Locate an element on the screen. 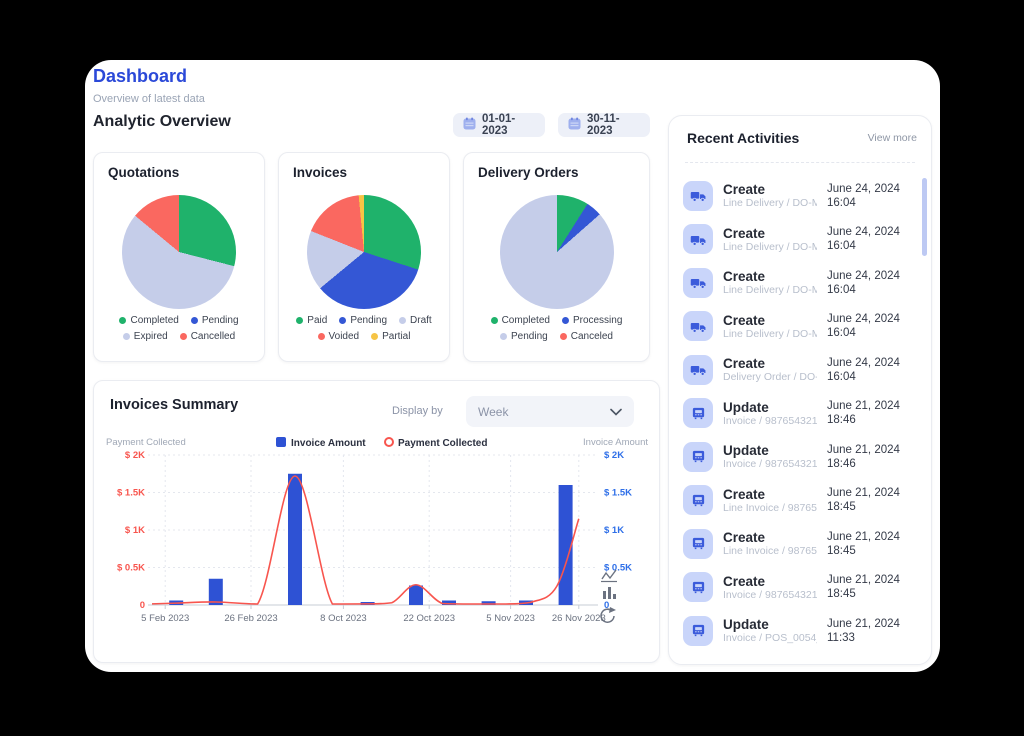 The image size is (1024, 736). legend-label: Cancelled is located at coordinates (213, 336).